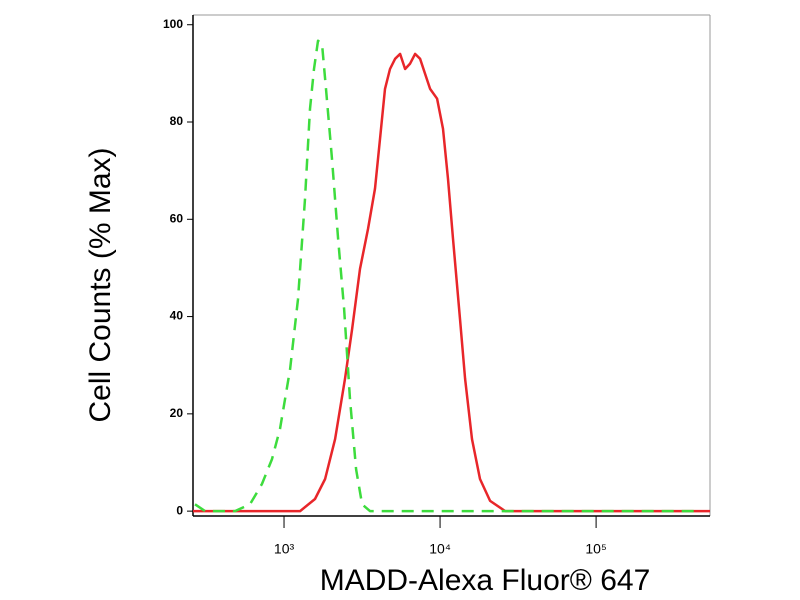 The height and width of the screenshot is (600, 800). I want to click on y-tick-label: 0, so click(179, 510).